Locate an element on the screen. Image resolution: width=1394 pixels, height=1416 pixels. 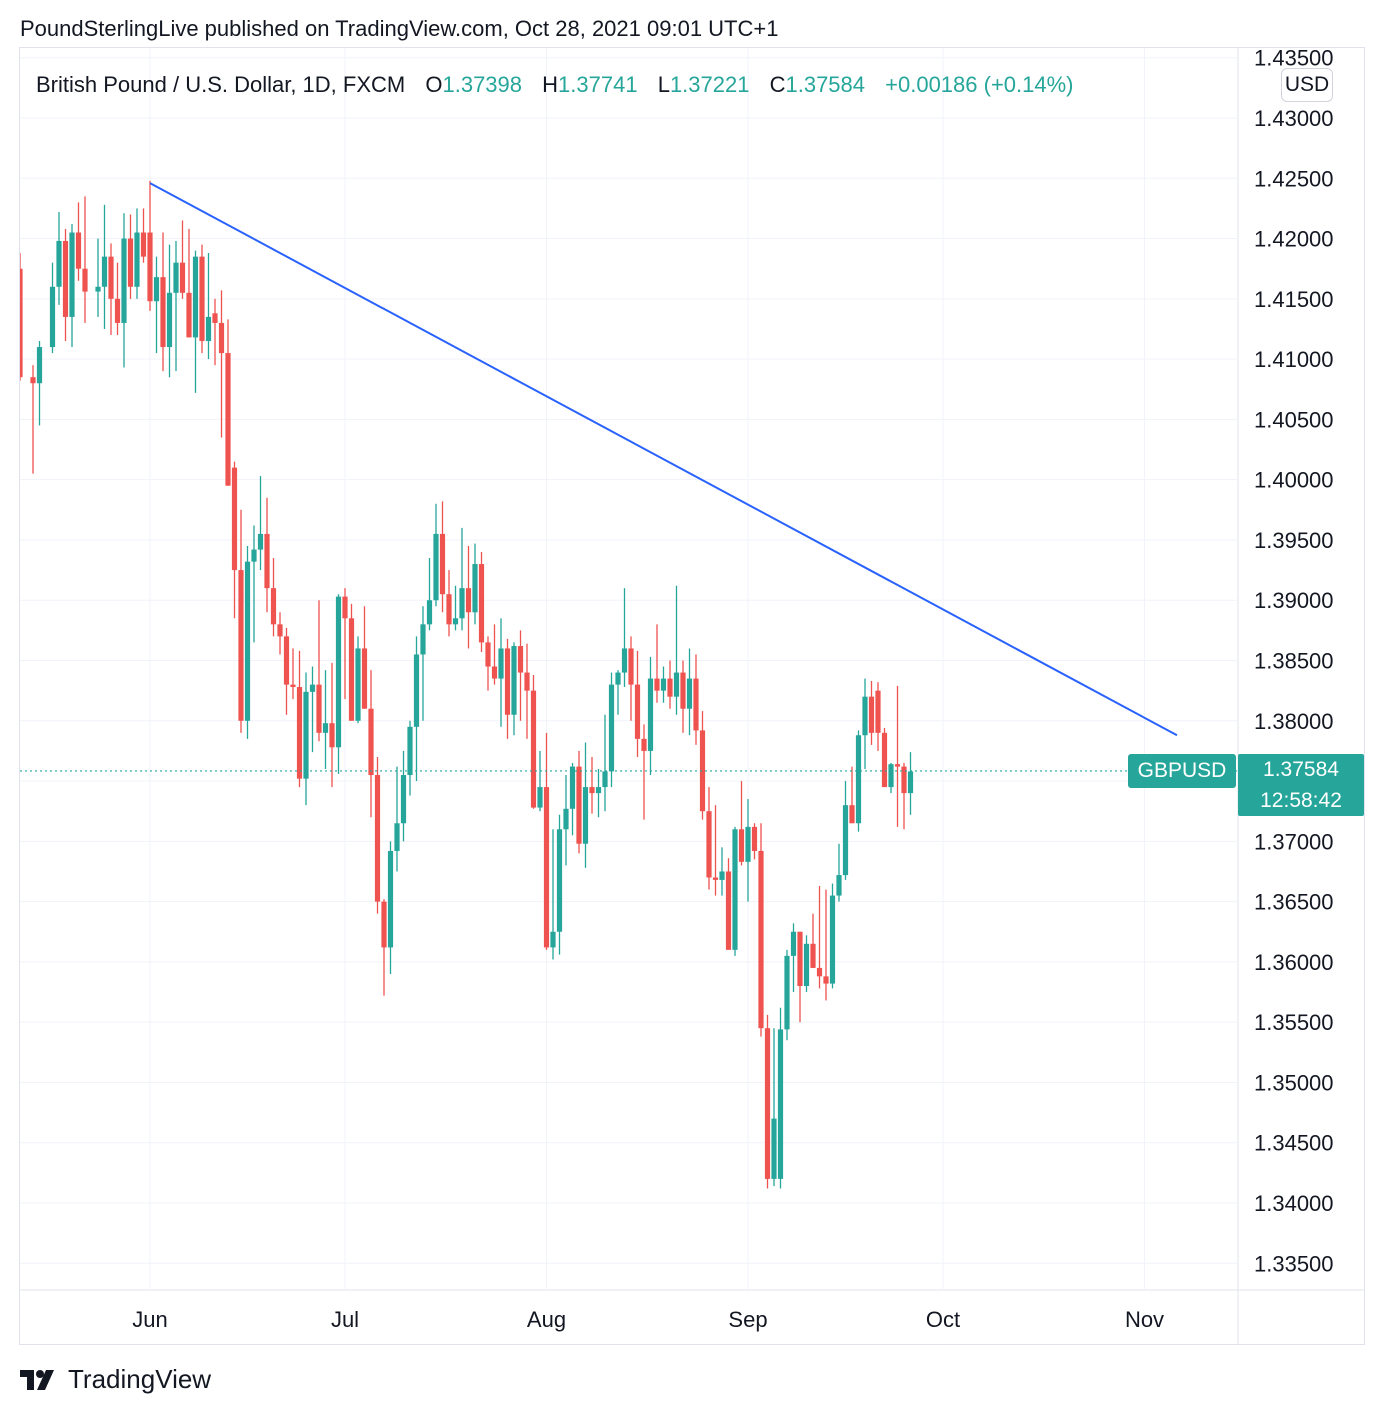
open-value: 1.37398 is located at coordinates (482, 84).